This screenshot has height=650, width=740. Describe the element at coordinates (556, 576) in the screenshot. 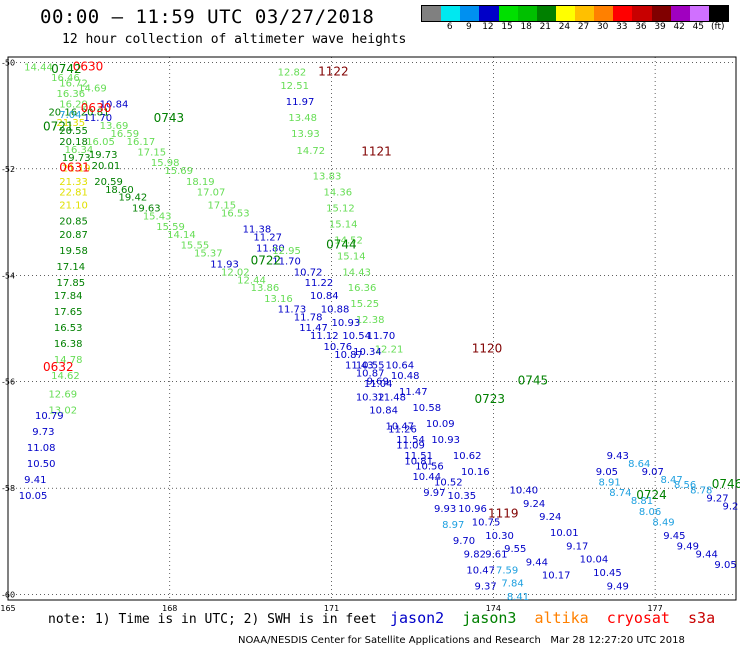

I see `swh-value-label: 10.17` at that location.